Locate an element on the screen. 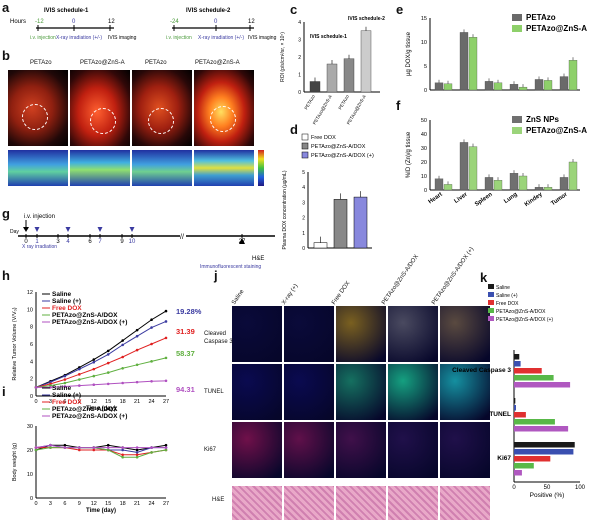  x-tick-label: 9 is located at coordinates (79, 504).